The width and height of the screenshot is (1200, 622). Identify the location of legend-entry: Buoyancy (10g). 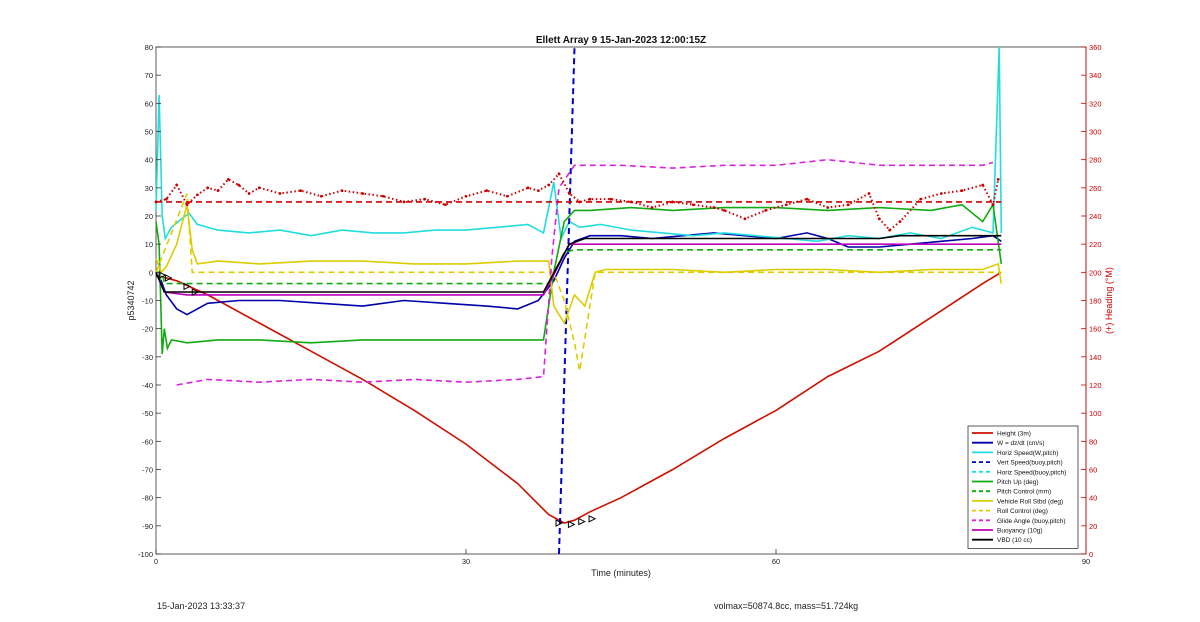
(1020, 531).